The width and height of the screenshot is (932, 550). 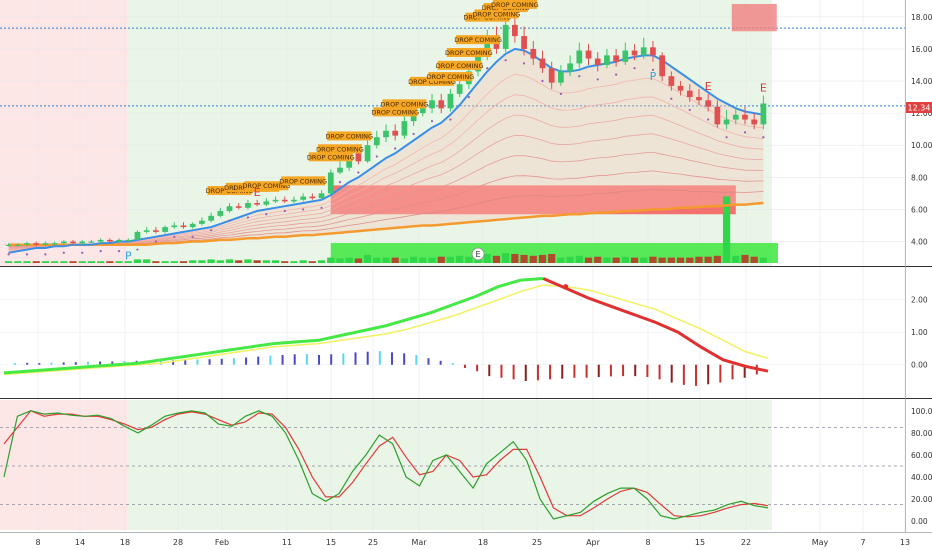 I want to click on slow-moving-average-line, so click(x=386, y=223).